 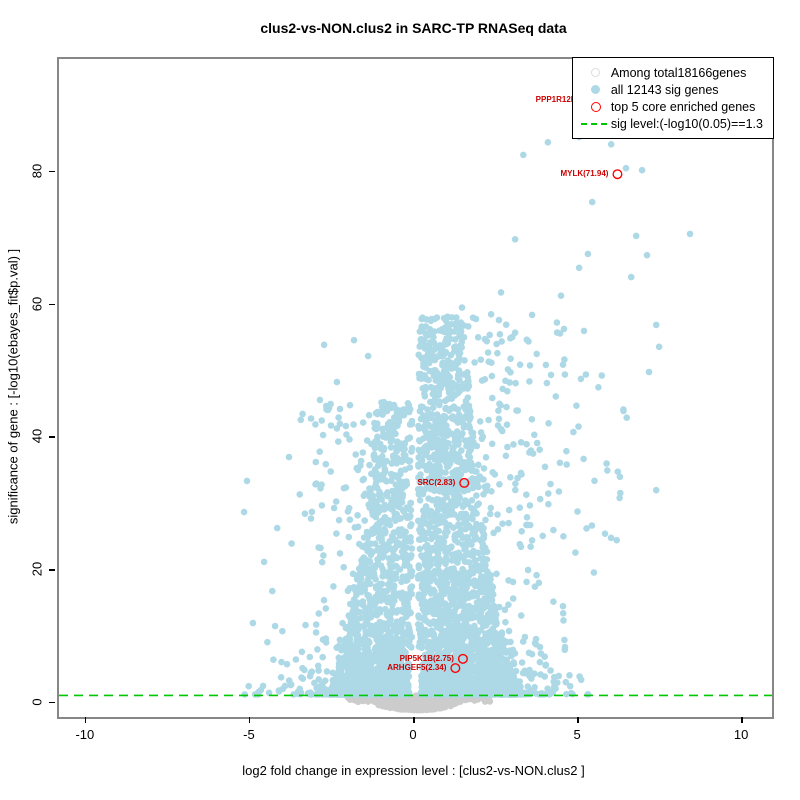 What do you see at coordinates (249, 734) in the screenshot?
I see `x-tick-label: -5` at bounding box center [249, 734].